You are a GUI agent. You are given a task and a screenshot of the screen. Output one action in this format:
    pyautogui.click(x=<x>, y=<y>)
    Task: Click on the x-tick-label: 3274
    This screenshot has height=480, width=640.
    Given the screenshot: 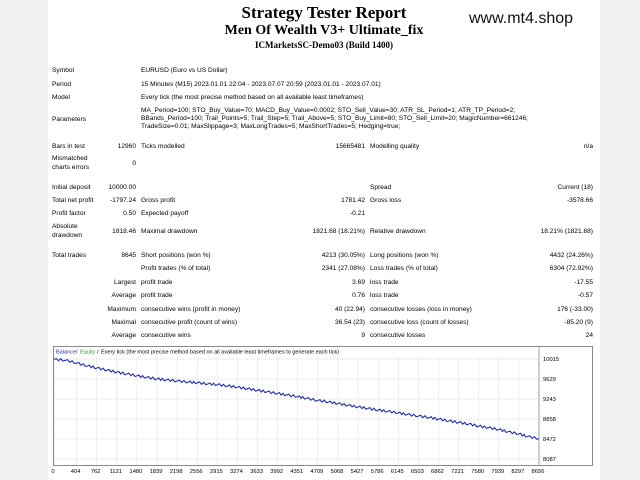 What is the action you would take?
    pyautogui.click(x=237, y=472)
    